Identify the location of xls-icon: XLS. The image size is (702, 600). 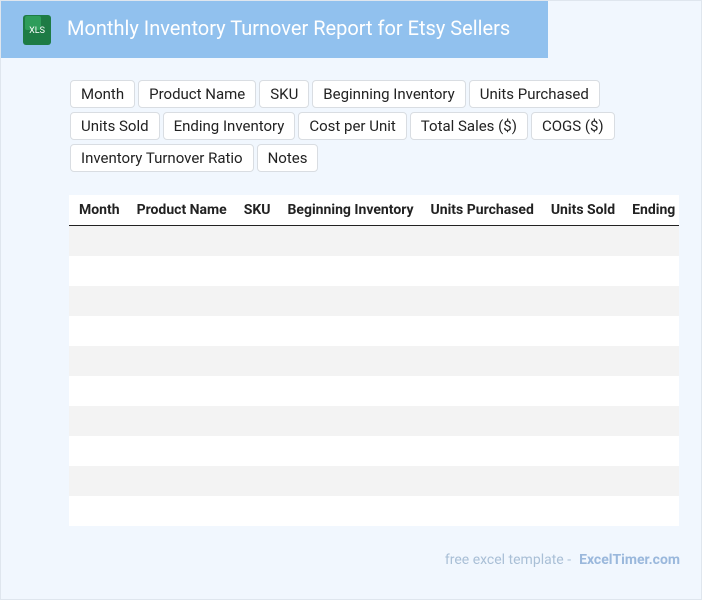
(37, 30).